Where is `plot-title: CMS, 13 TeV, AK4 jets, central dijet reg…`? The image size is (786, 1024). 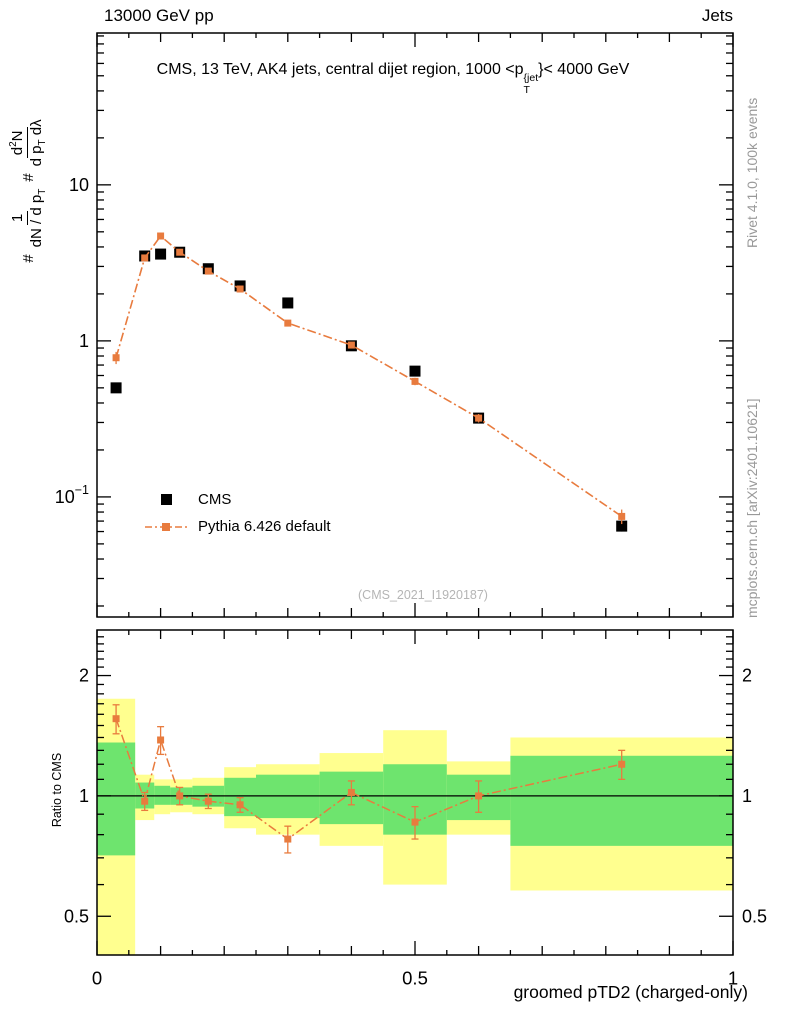
plot-title: CMS, 13 TeV, AK4 jets, central dijet reg… is located at coordinates (393, 78).